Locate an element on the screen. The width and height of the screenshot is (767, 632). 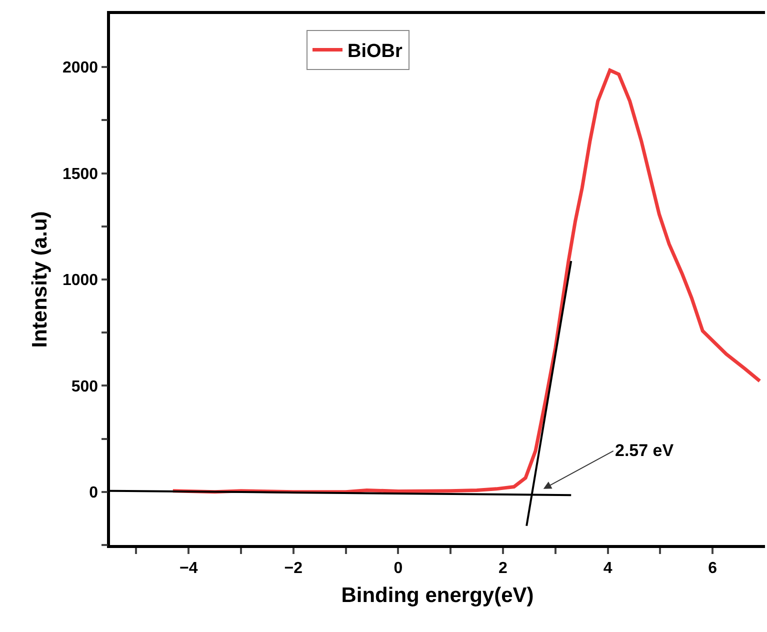
annotation: 2.57 eV is located at coordinates (644, 450).